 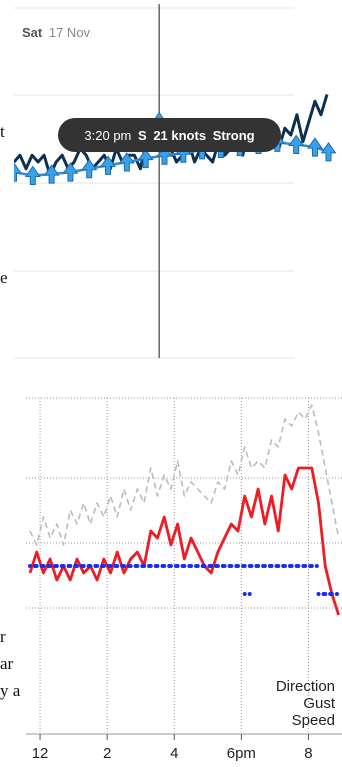 I want to click on legend: Direction Gust Speed, so click(x=306, y=703).